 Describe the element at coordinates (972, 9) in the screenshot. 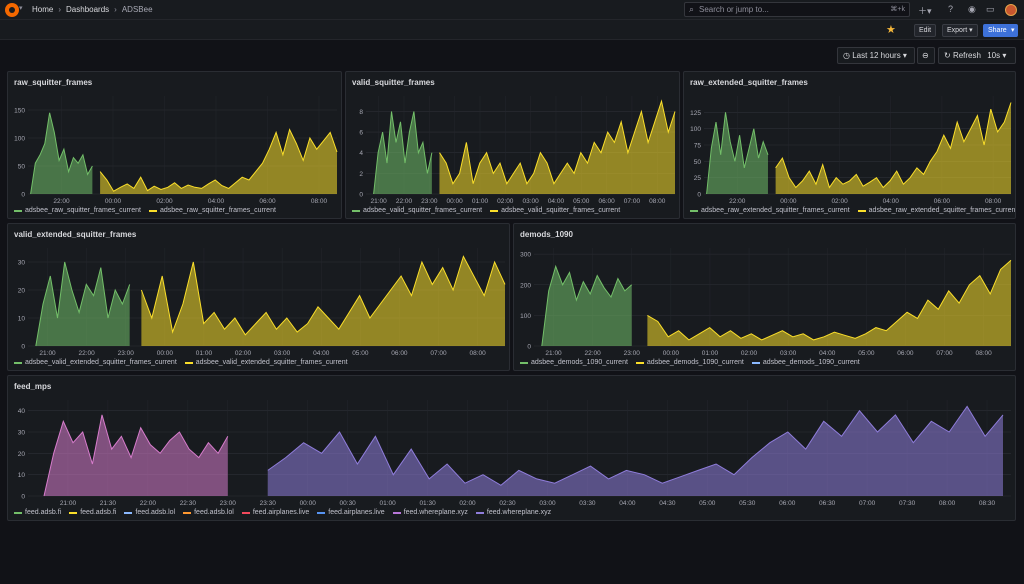

I see `rss-icon: ◉` at that location.